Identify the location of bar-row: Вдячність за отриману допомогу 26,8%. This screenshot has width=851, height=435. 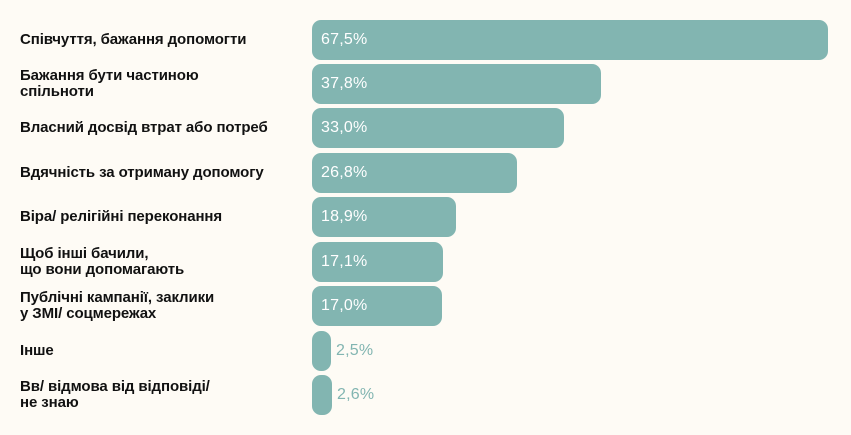
(425, 173).